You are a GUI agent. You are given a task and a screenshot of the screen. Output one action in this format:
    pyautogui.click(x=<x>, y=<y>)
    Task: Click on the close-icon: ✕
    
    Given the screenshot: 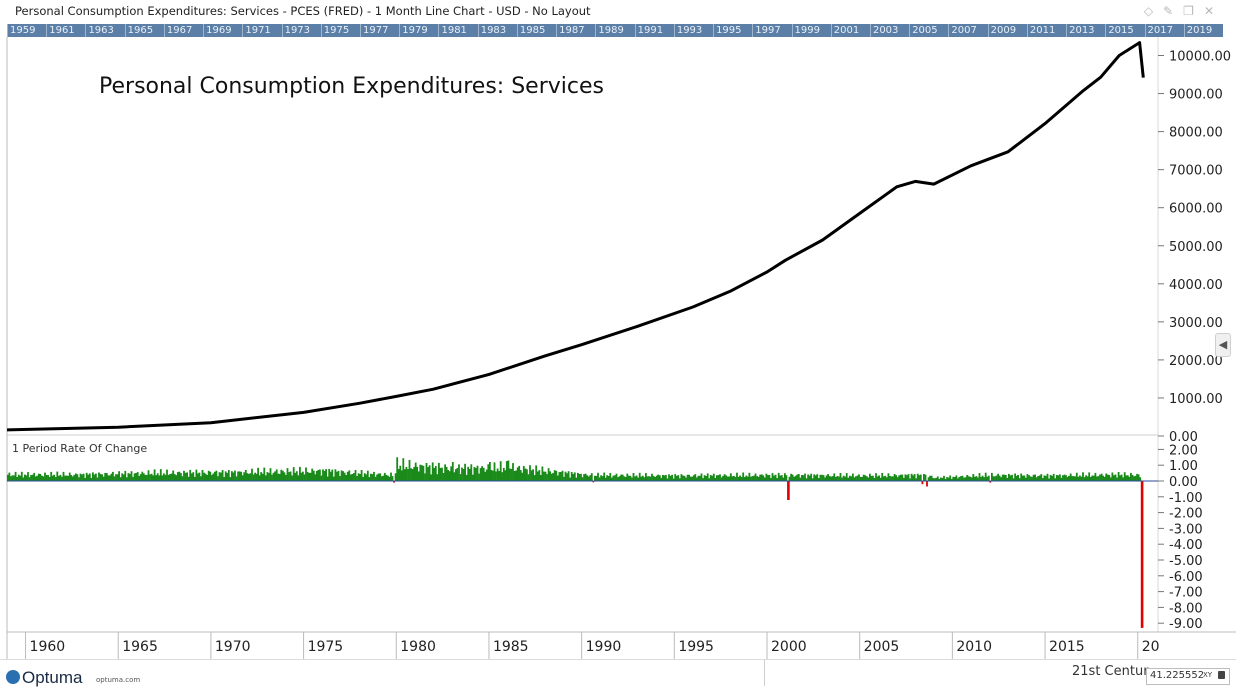 What is the action you would take?
    pyautogui.click(x=1213, y=11)
    